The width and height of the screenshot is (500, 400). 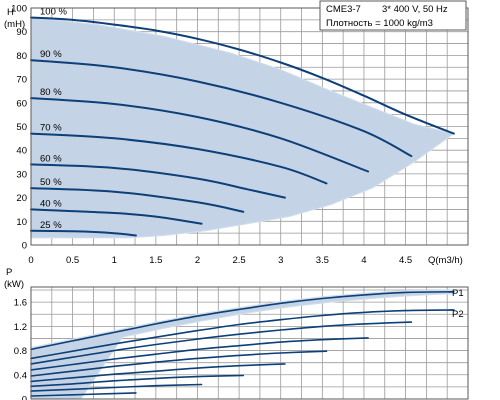 I want to click on head-y-tick-labels: 0 10 20 30 40 50 60 70 80 90 100, so click(x=19, y=128).